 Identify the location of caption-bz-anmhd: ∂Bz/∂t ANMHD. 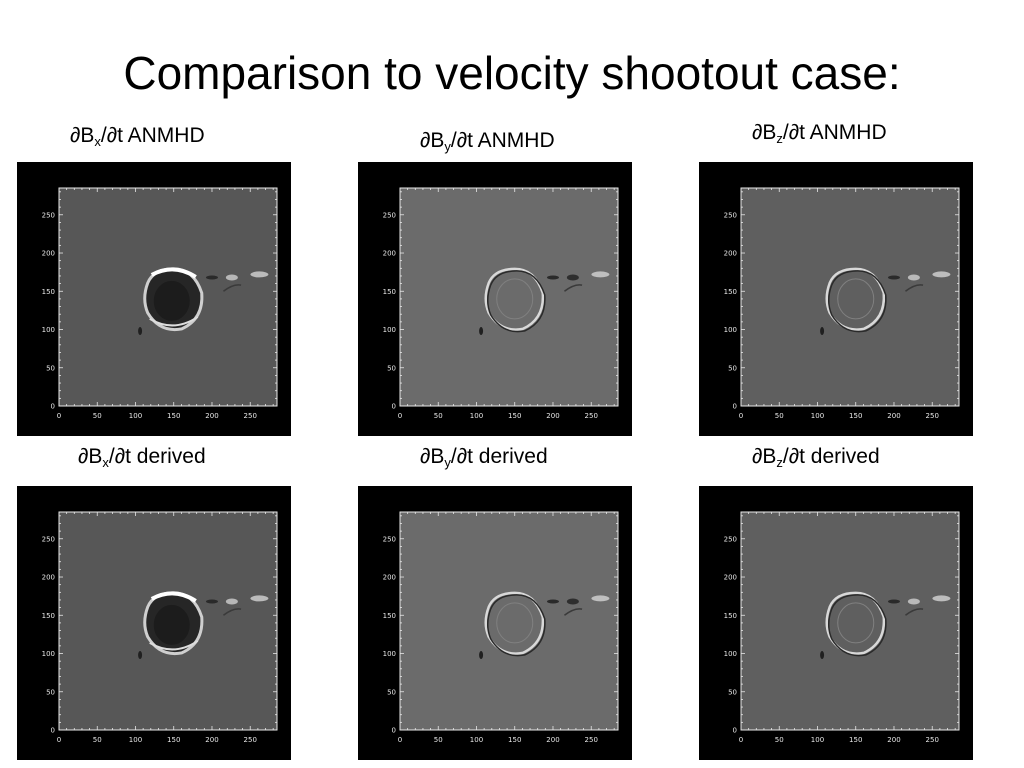
(819, 133).